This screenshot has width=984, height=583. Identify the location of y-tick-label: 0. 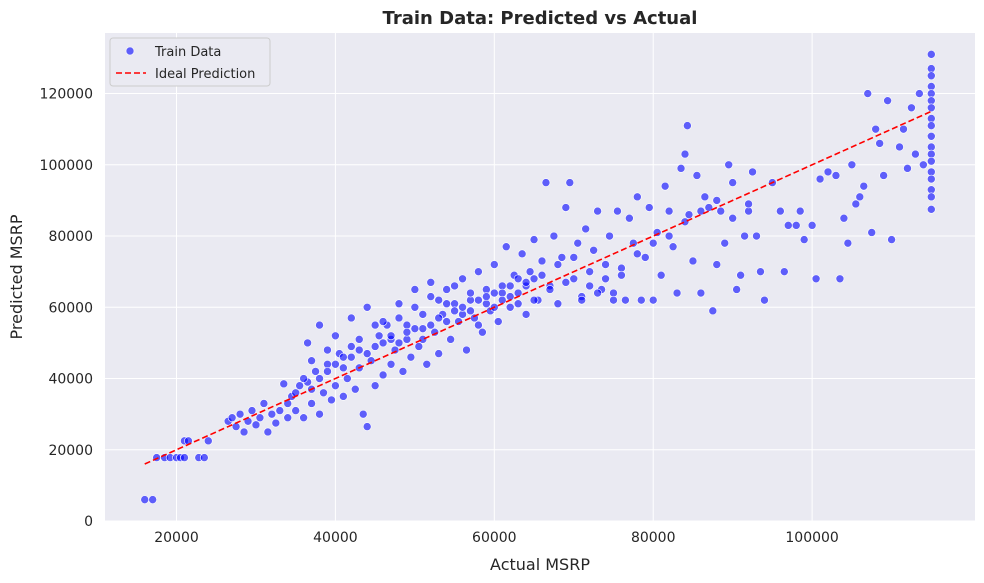
(88, 522).